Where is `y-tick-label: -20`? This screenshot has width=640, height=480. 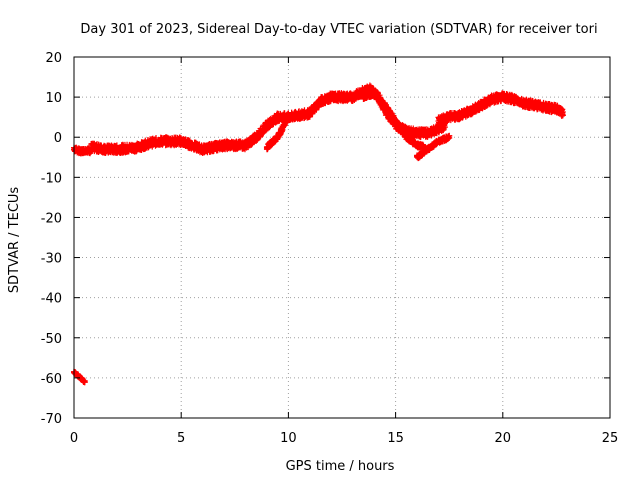 y-tick-label: -20 is located at coordinates (51, 218).